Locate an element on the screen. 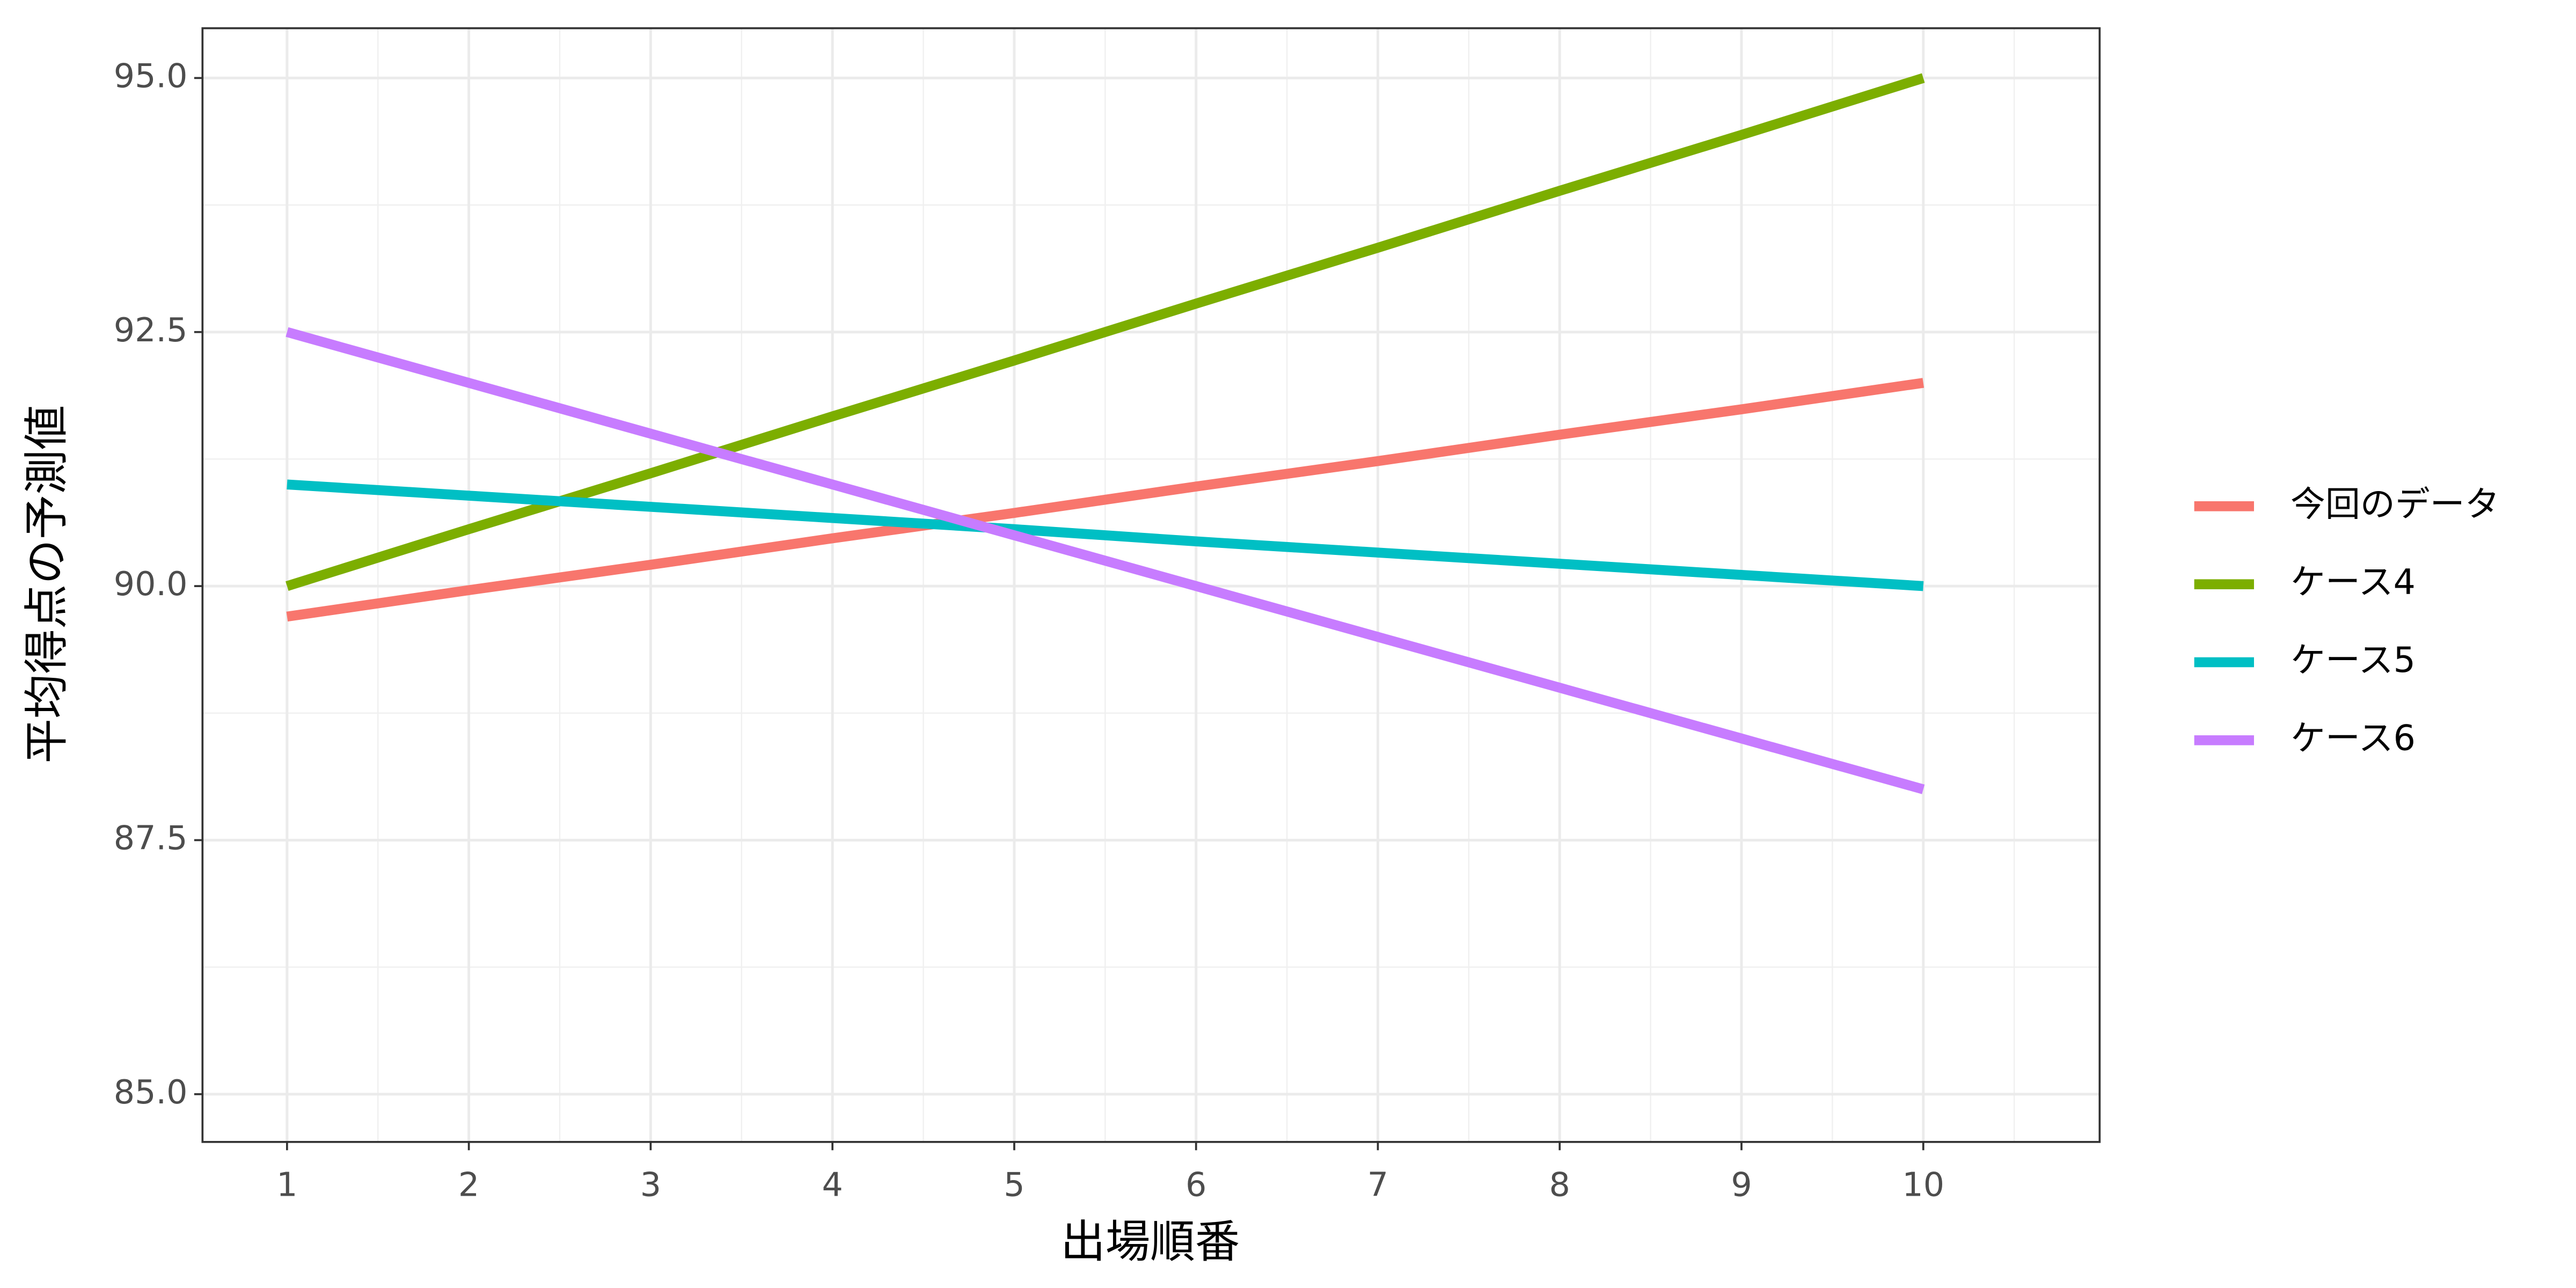 The height and width of the screenshot is (1288, 2576). y-tick-label: 95.0 is located at coordinates (151, 75).